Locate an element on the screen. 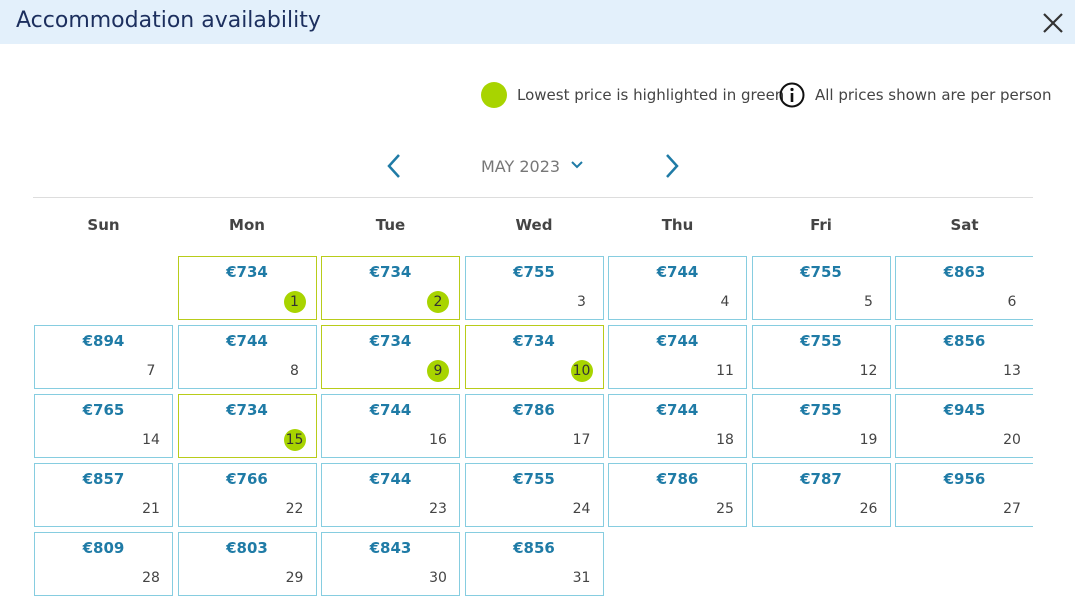 The height and width of the screenshot is (610, 1075). day-number: 13 is located at coordinates (1012, 371).